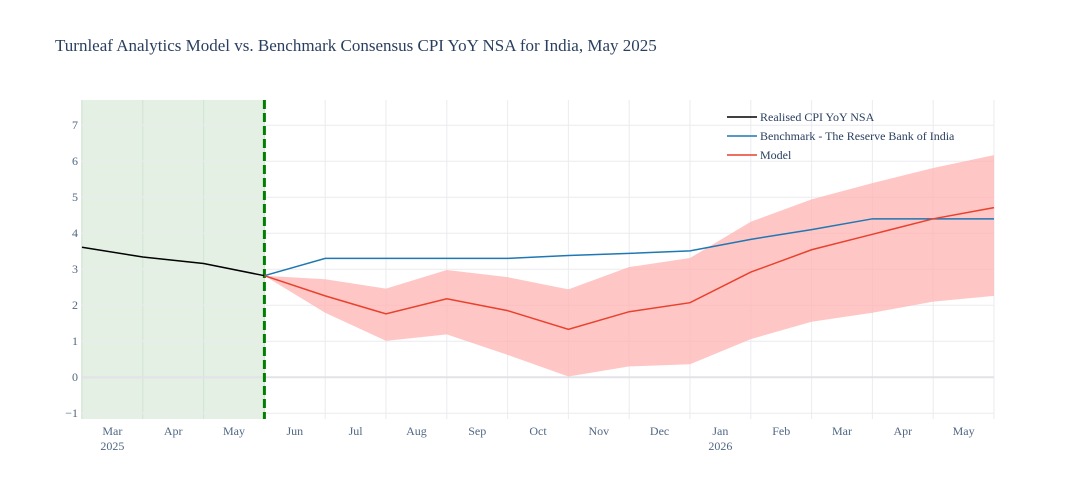 The image size is (1074, 500). I want to click on x-tick-label: Jun, so click(294, 431).